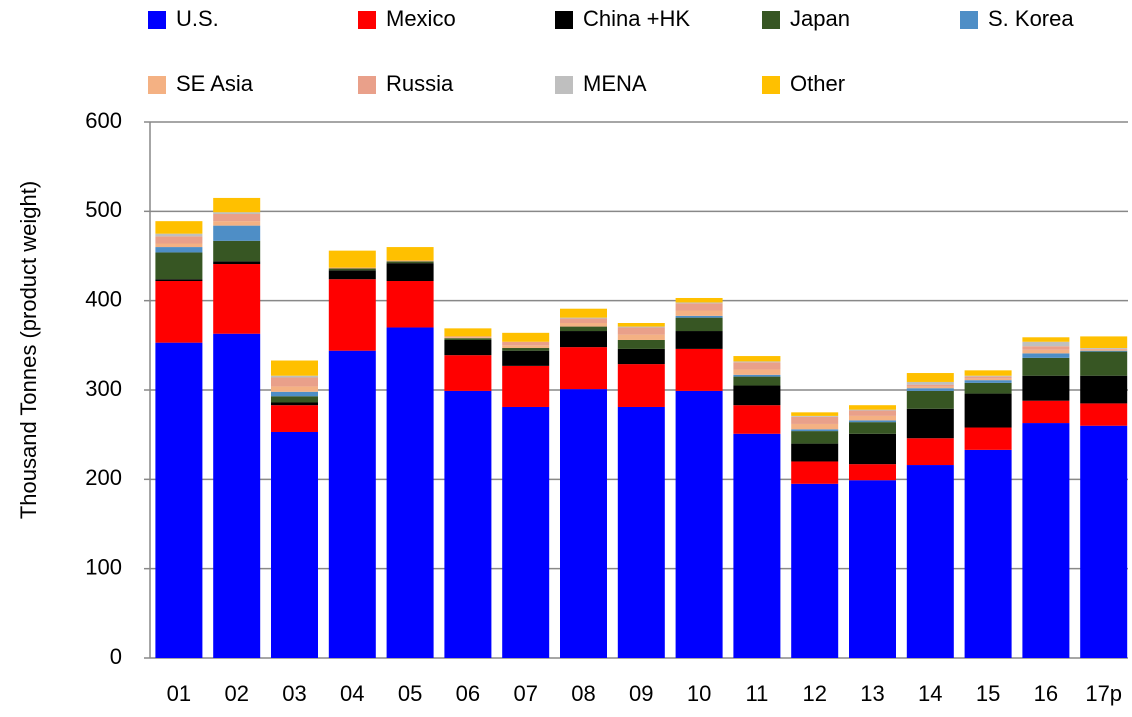 This screenshot has height=717, width=1132. What do you see at coordinates (28, 350) in the screenshot?
I see `y-axis-label: Thousand Tonnes (product weight)` at bounding box center [28, 350].